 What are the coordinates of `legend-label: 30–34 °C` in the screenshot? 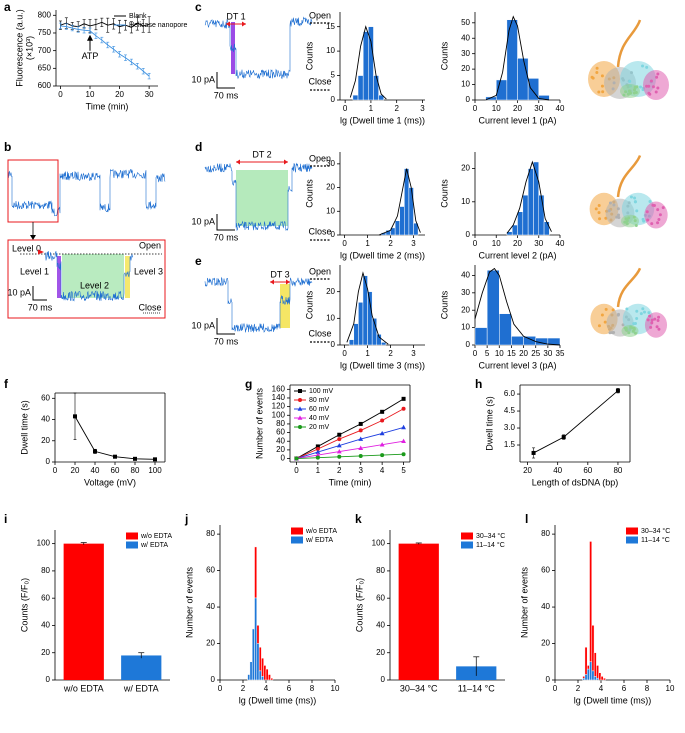 It's located at (655, 531).